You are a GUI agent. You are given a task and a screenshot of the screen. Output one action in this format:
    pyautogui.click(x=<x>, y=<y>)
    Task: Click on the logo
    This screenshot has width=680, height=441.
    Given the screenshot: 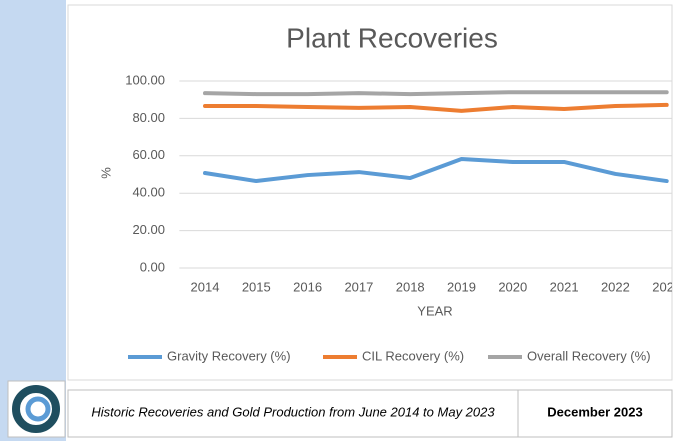 What is the action you would take?
    pyautogui.click(x=36, y=409)
    